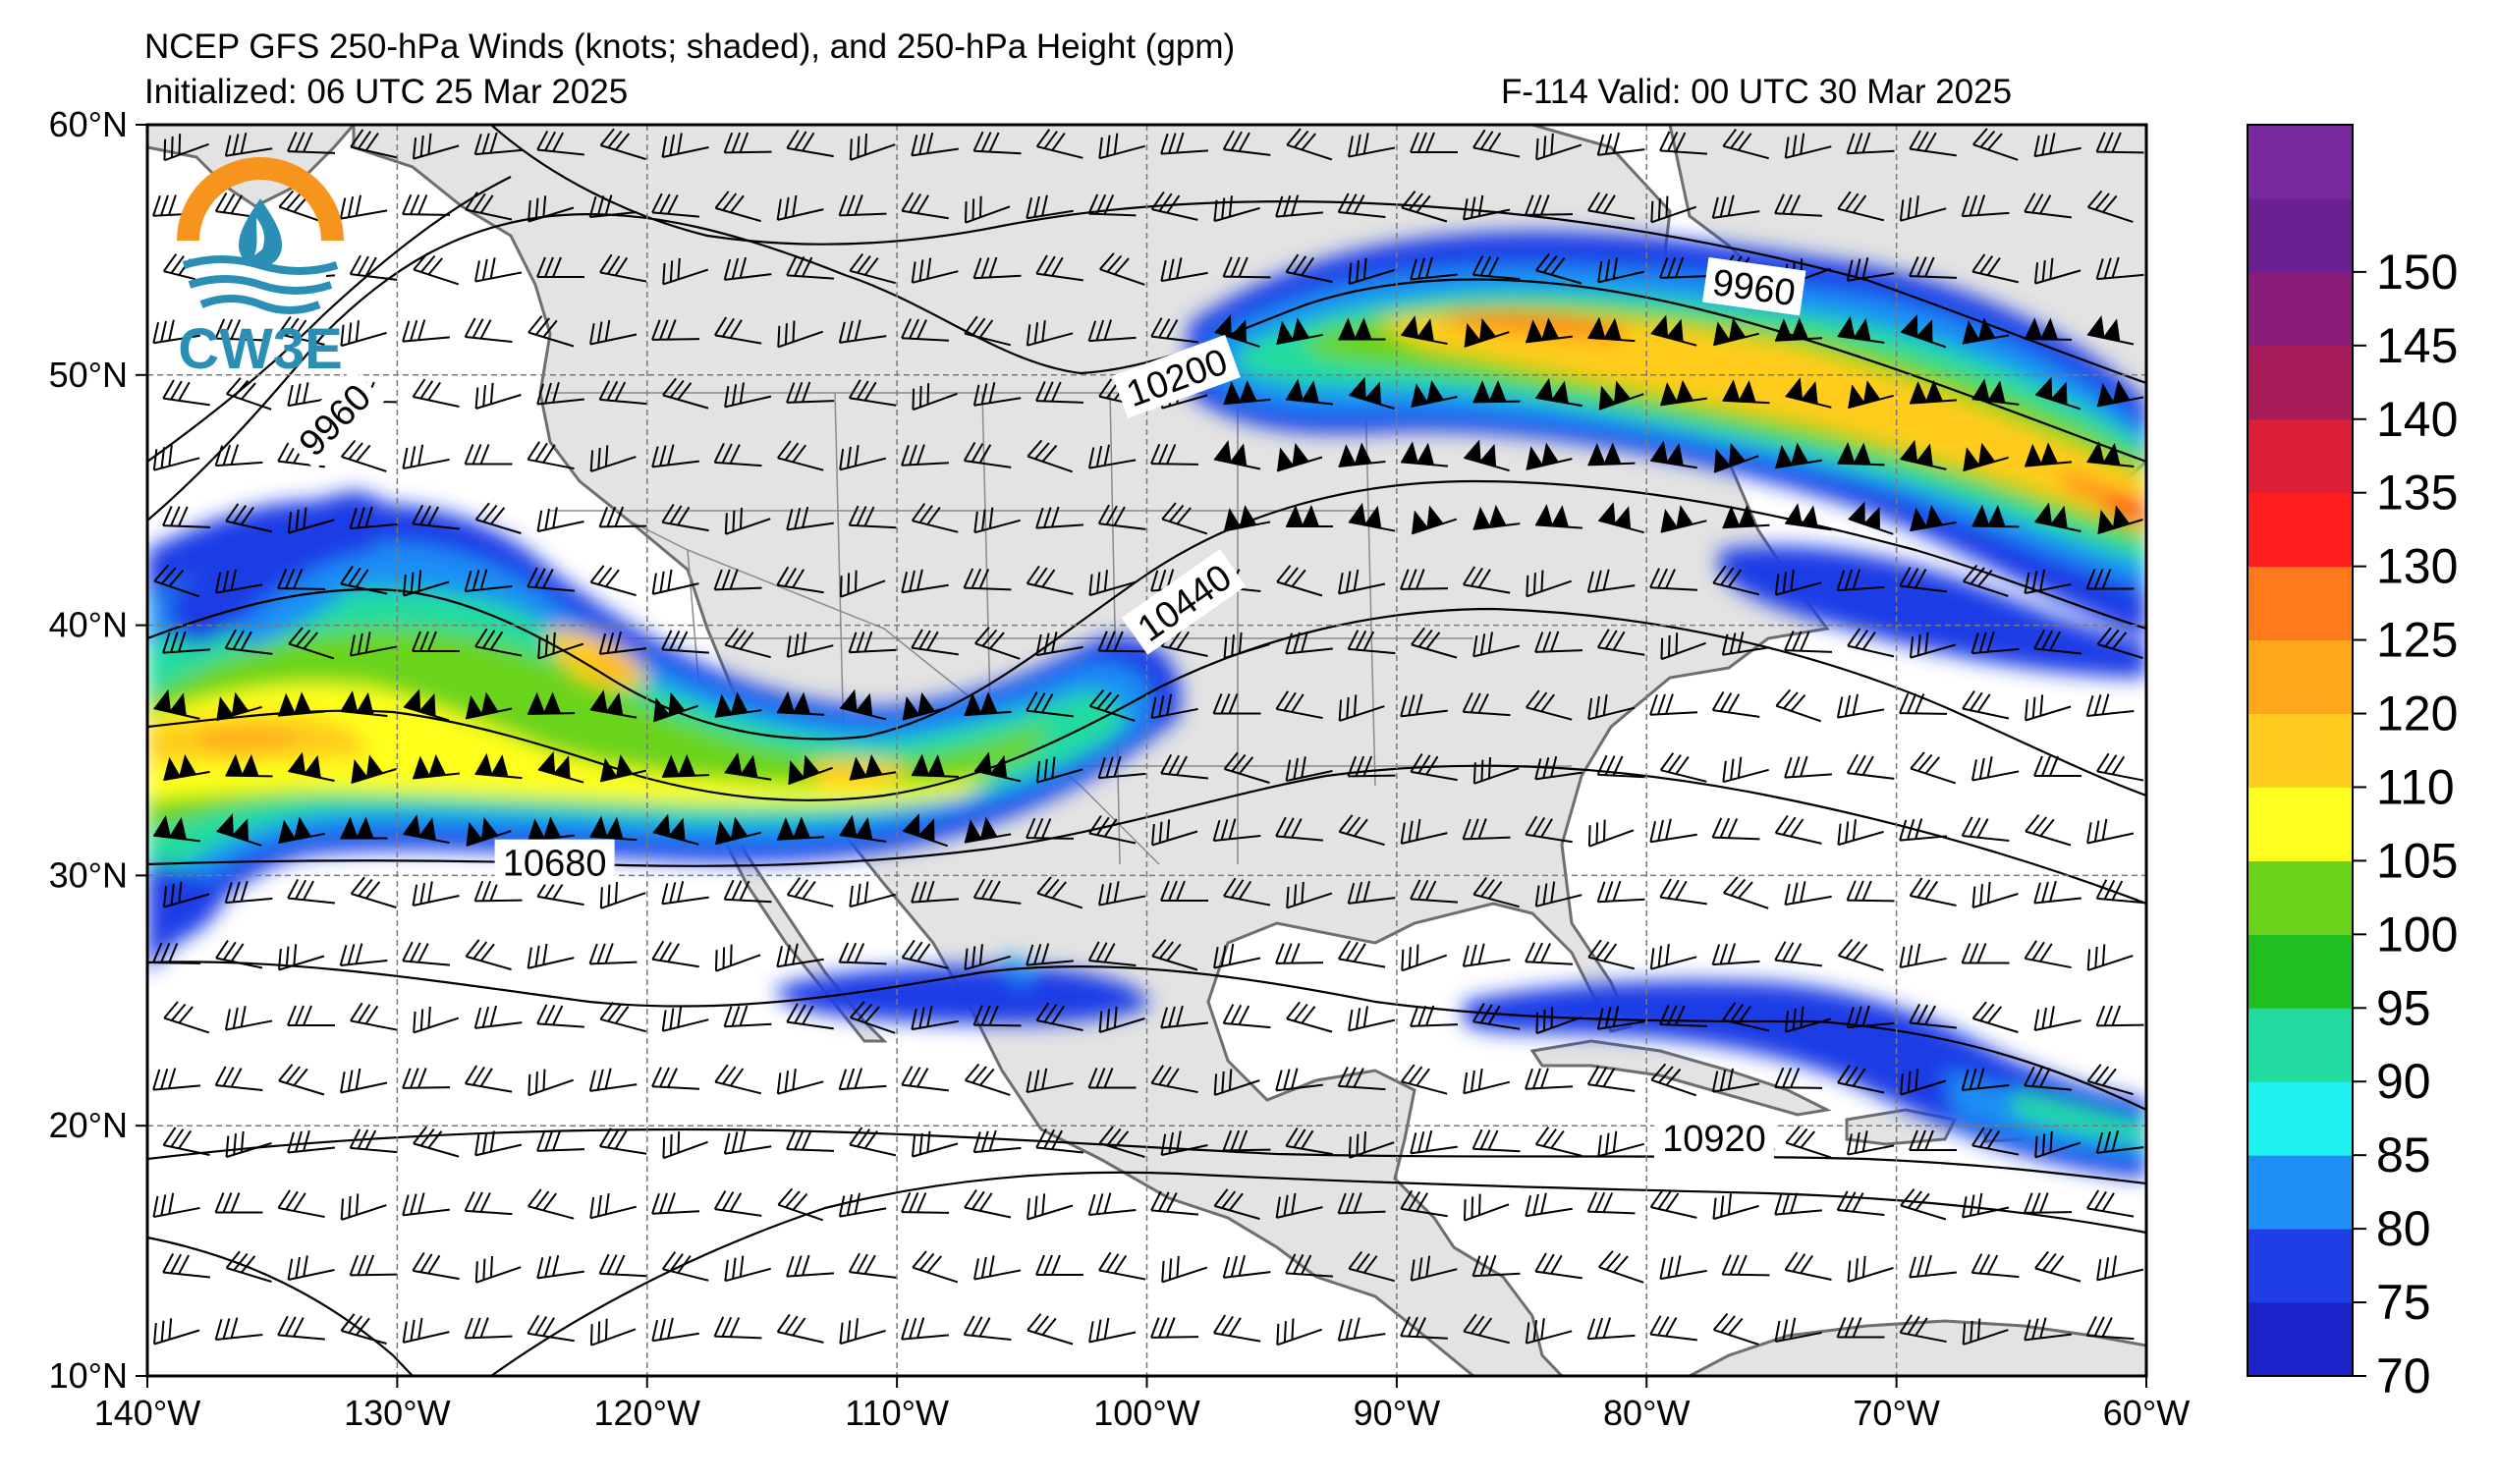 This screenshot has width=2498, height=1484. Describe the element at coordinates (2403, 1007) in the screenshot. I see `colorbar-label: 95` at that location.